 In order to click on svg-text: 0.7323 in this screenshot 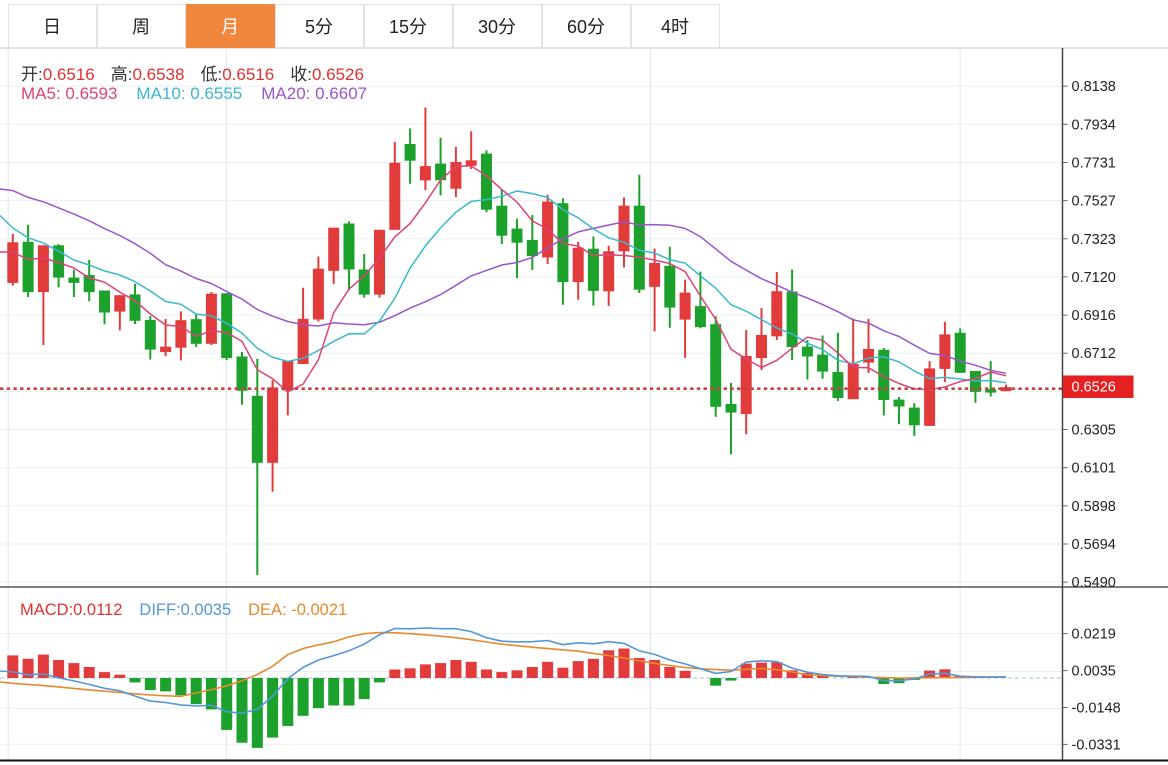, I will do `click(1094, 240)`.